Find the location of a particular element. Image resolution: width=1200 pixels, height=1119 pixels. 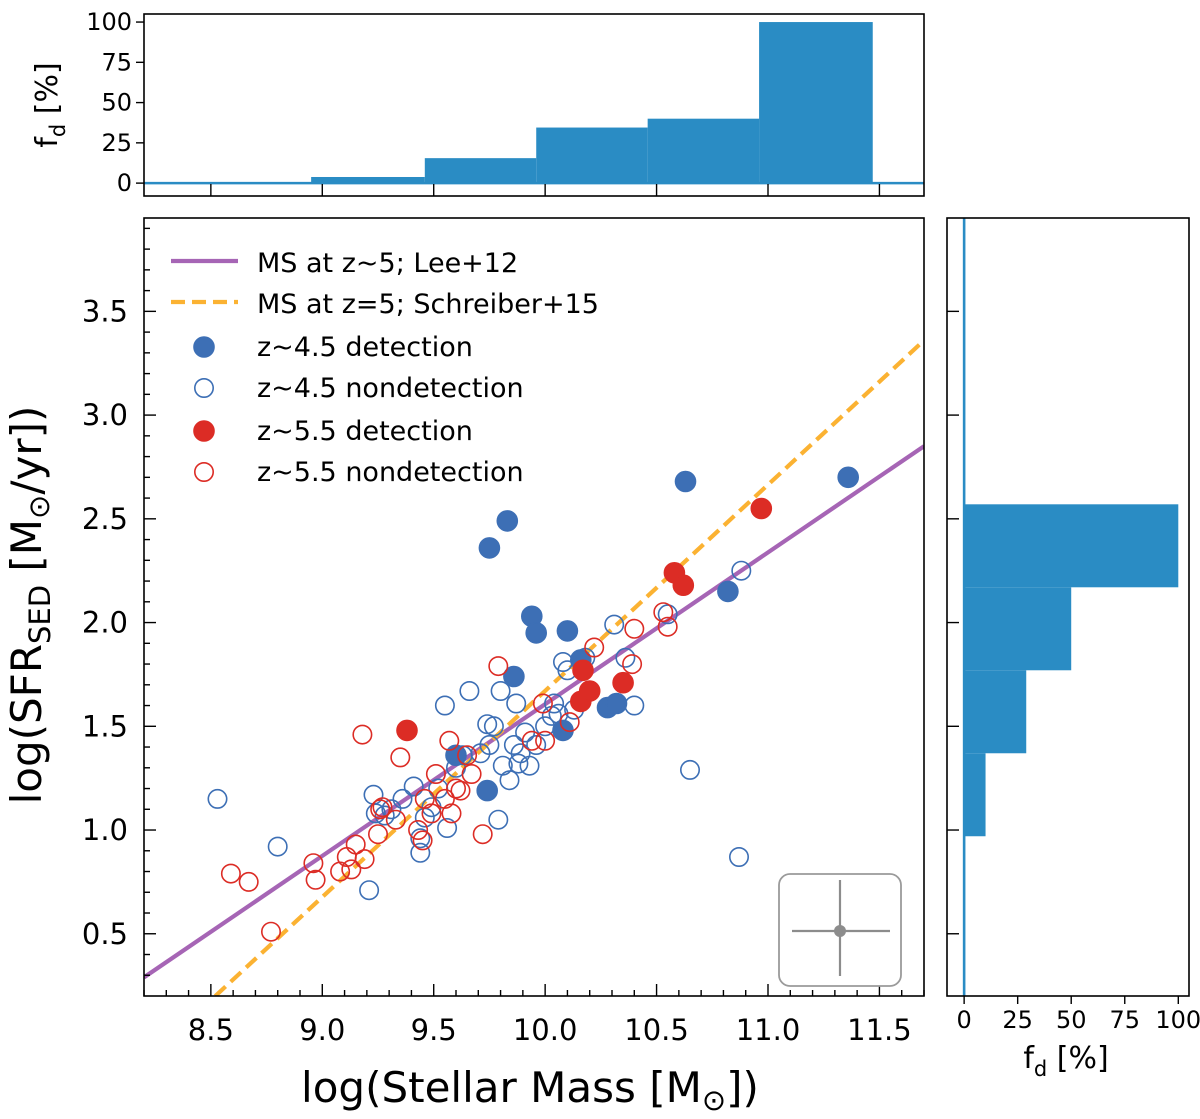

main-y-tick-label: 3.5 is located at coordinates (105, 311).